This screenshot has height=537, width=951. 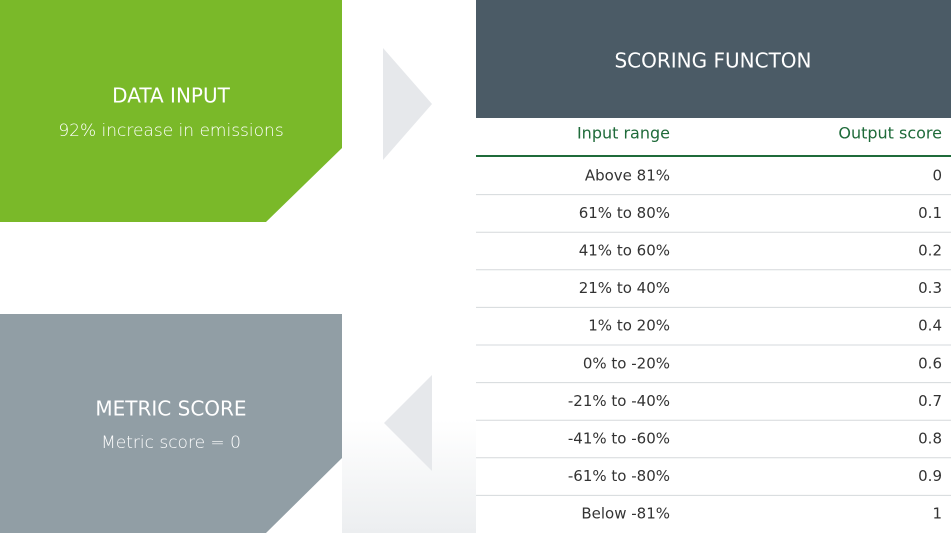 I want to click on output-score: 0.8, so click(x=930, y=439).